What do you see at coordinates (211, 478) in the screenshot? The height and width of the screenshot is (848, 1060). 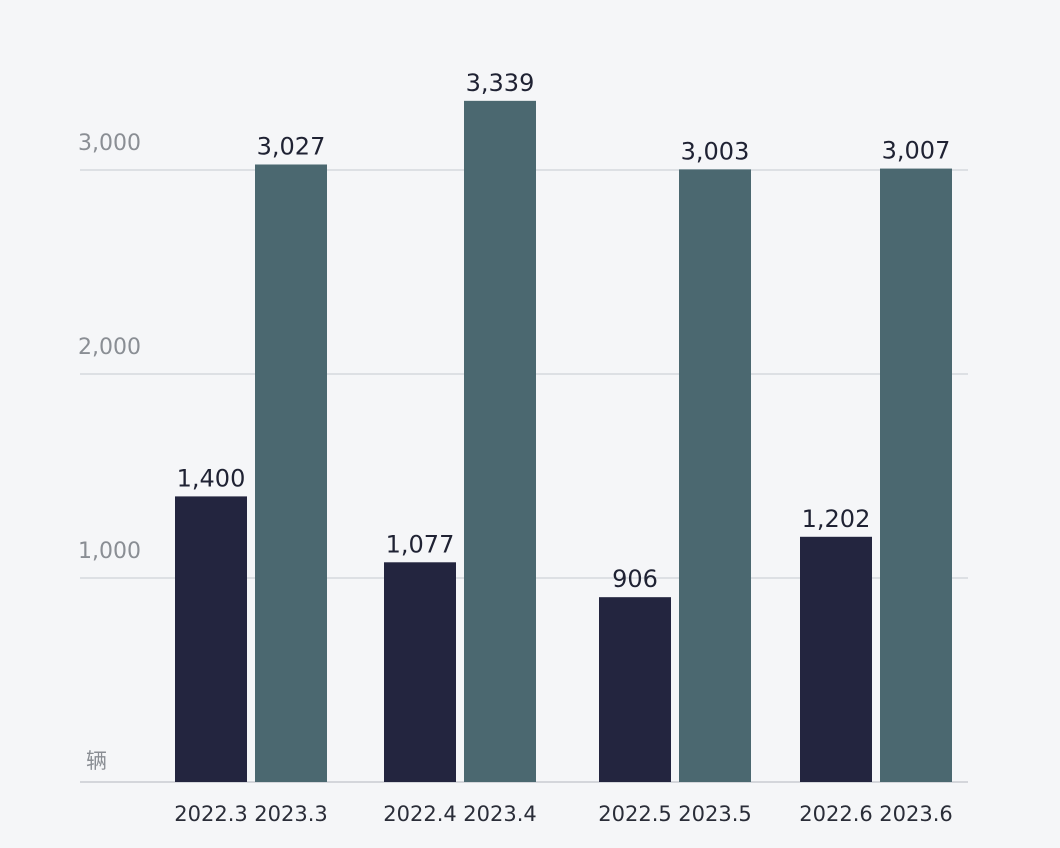 I see `data-label: 1,400` at bounding box center [211, 478].